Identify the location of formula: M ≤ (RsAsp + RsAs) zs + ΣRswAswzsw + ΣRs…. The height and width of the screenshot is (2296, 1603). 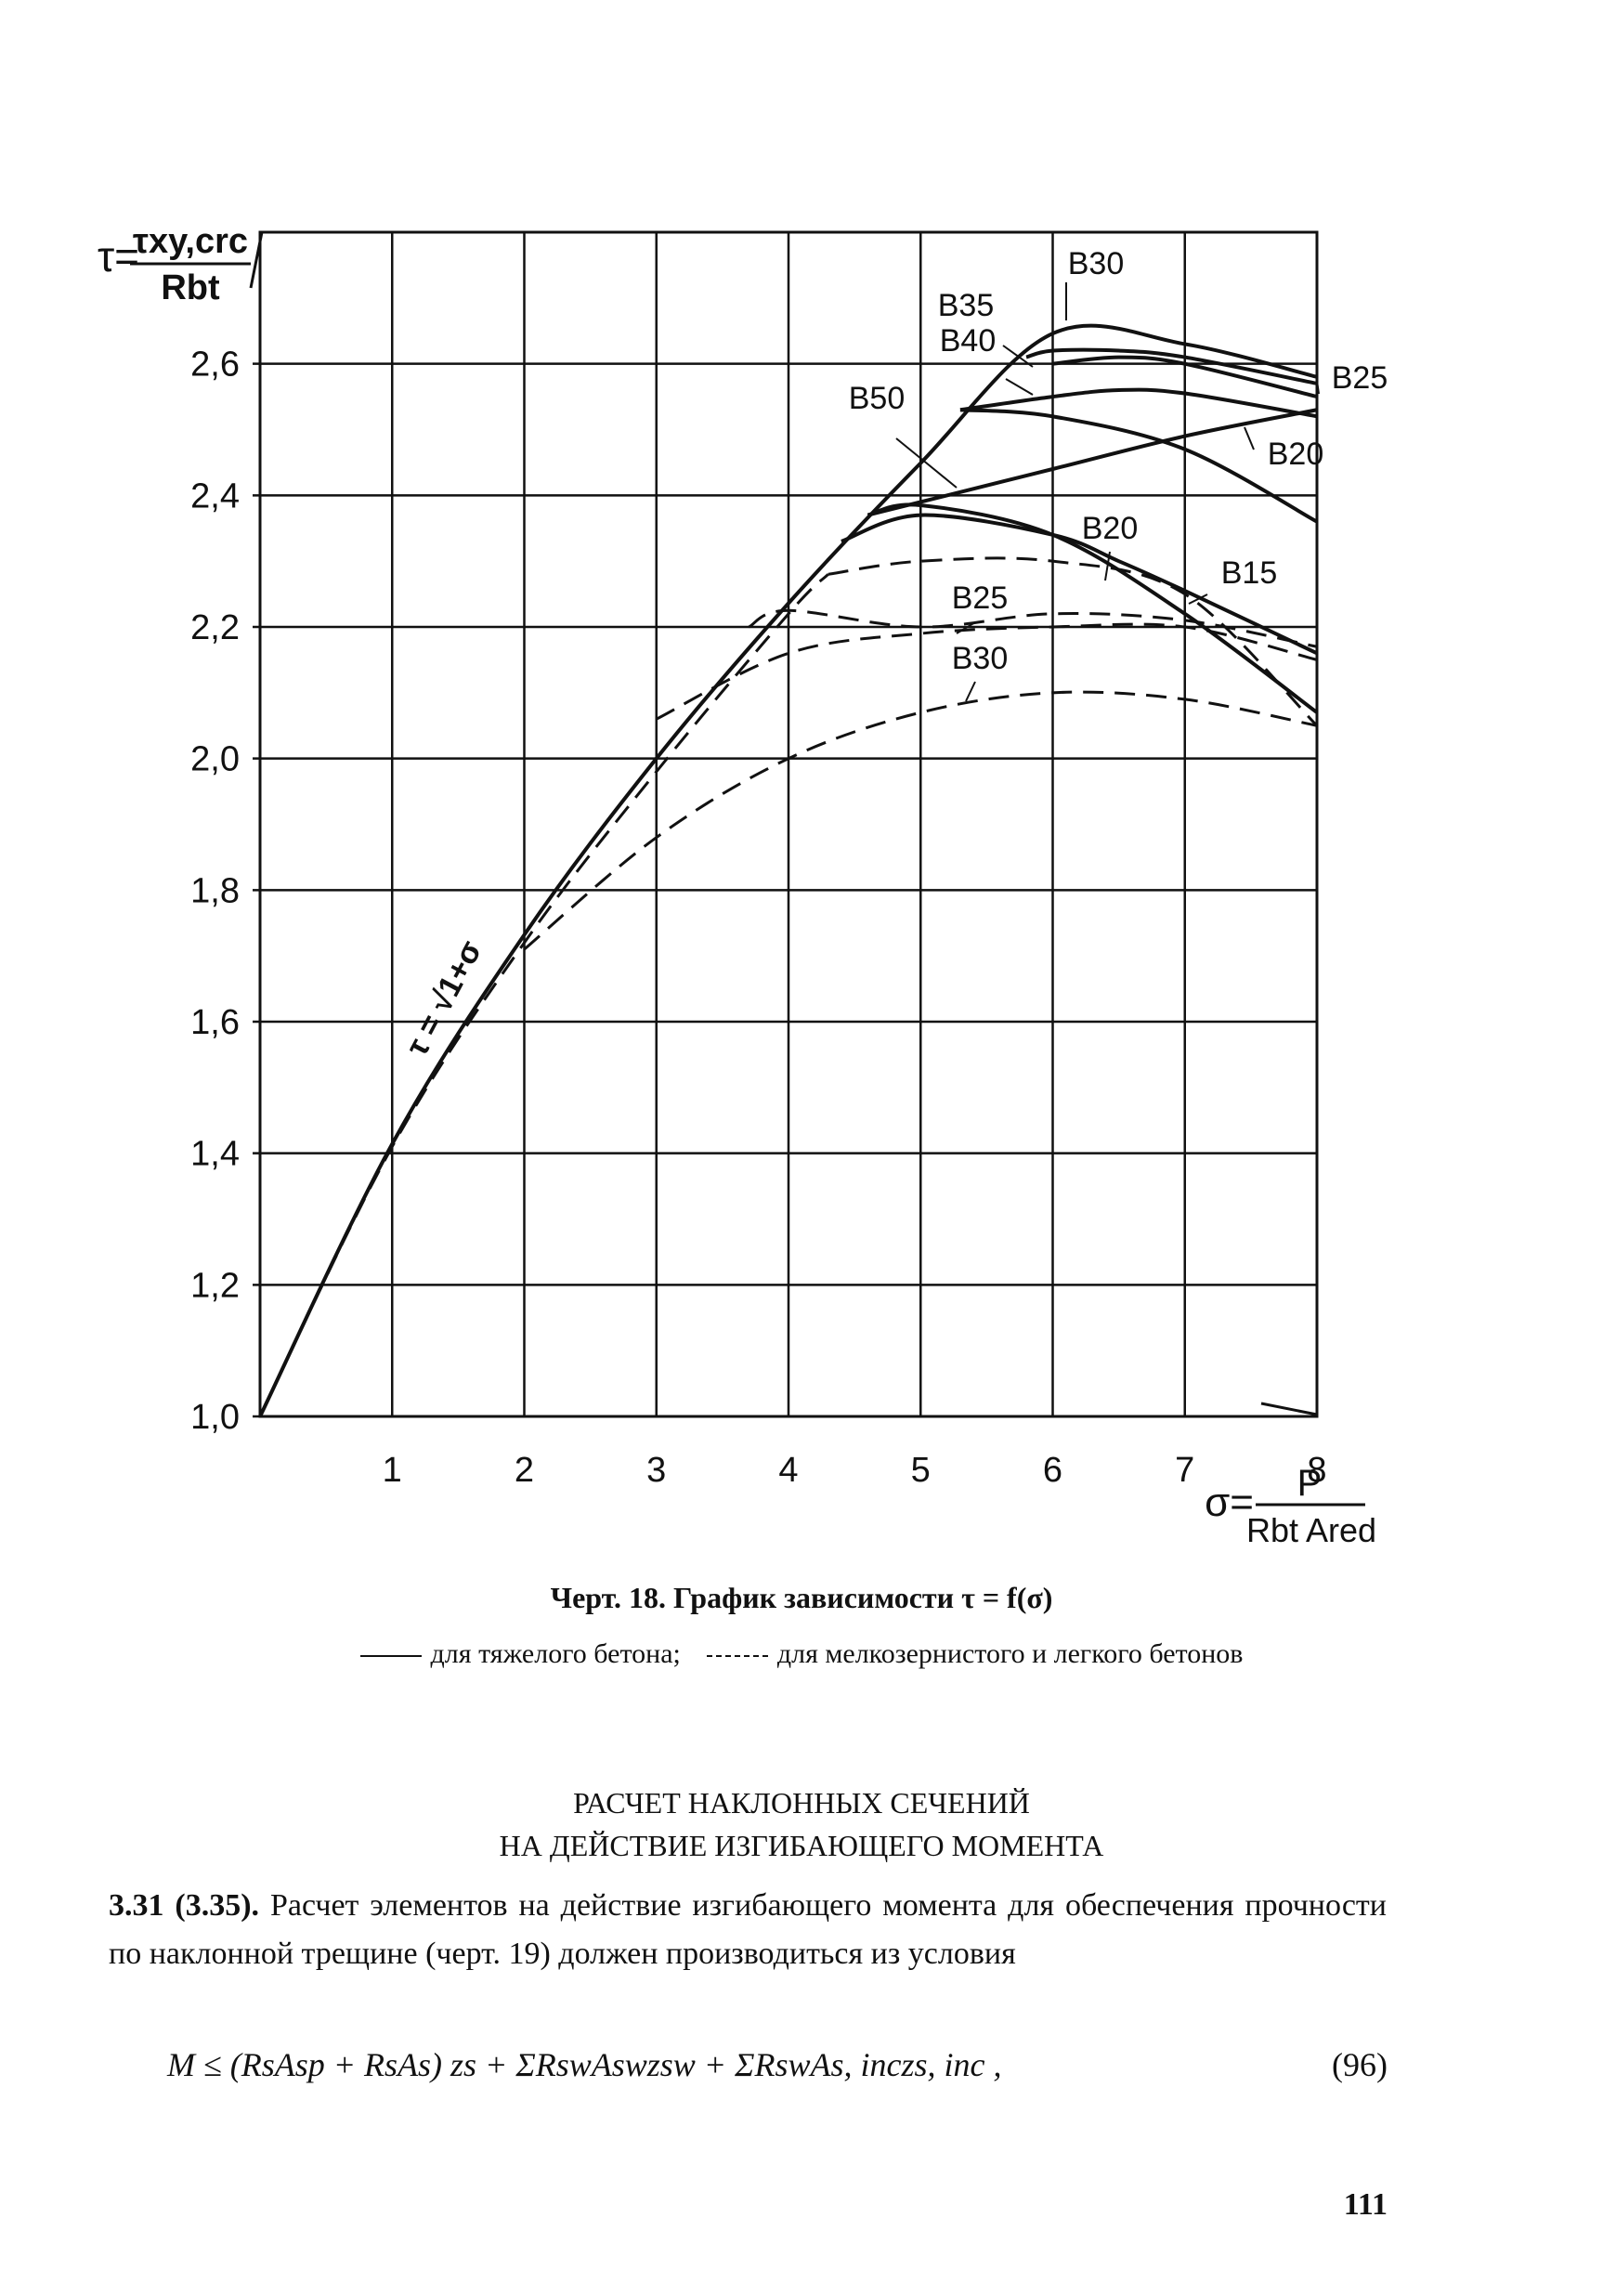
(584, 2064).